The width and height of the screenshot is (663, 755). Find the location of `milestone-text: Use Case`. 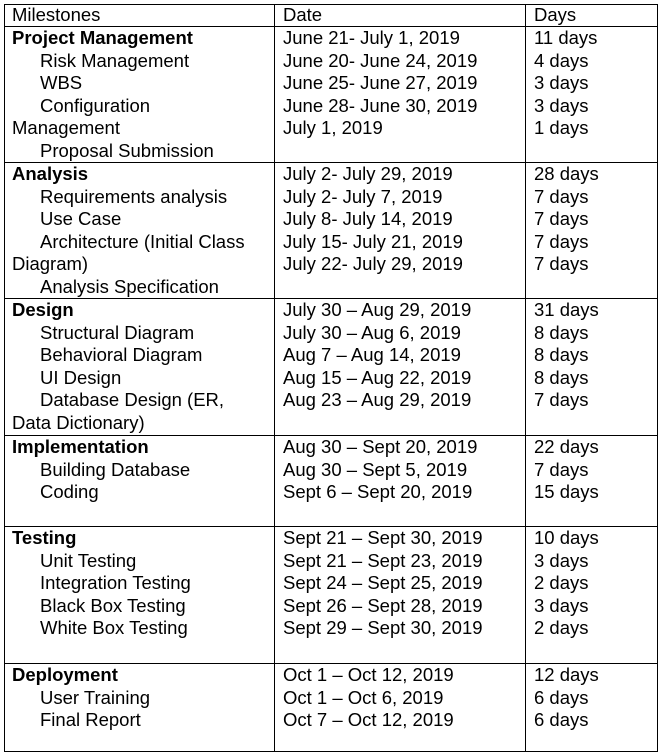

milestone-text: Use Case is located at coordinates (81, 219).